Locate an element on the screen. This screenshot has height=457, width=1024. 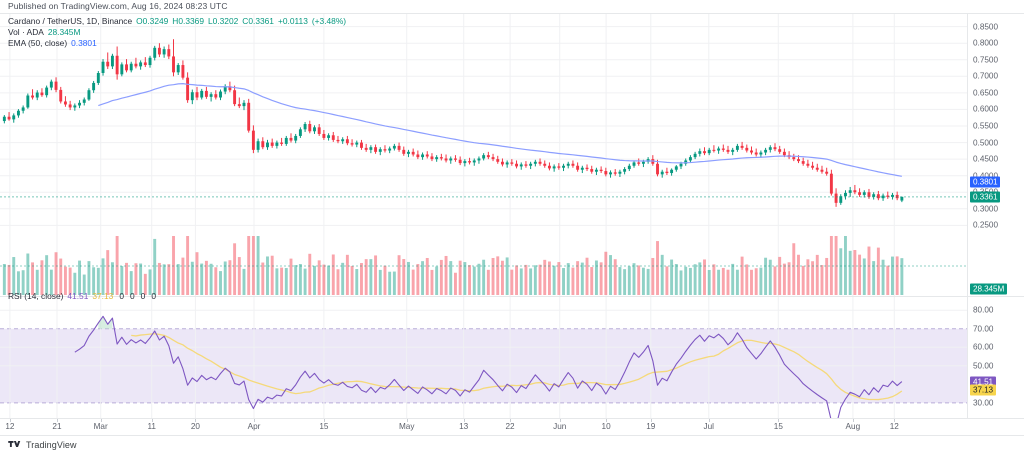
rsi-legend-row: RSI (14, close) 41.51 37.13 0 0 0 0 is located at coordinates (82, 296).